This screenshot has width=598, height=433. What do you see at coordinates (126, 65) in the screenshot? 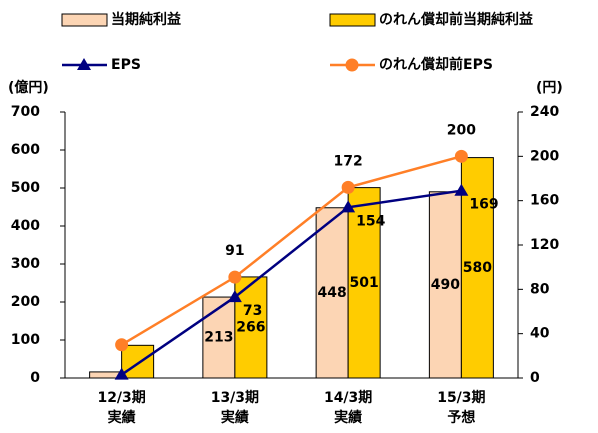
I see `legend-label: EPS` at bounding box center [126, 65].